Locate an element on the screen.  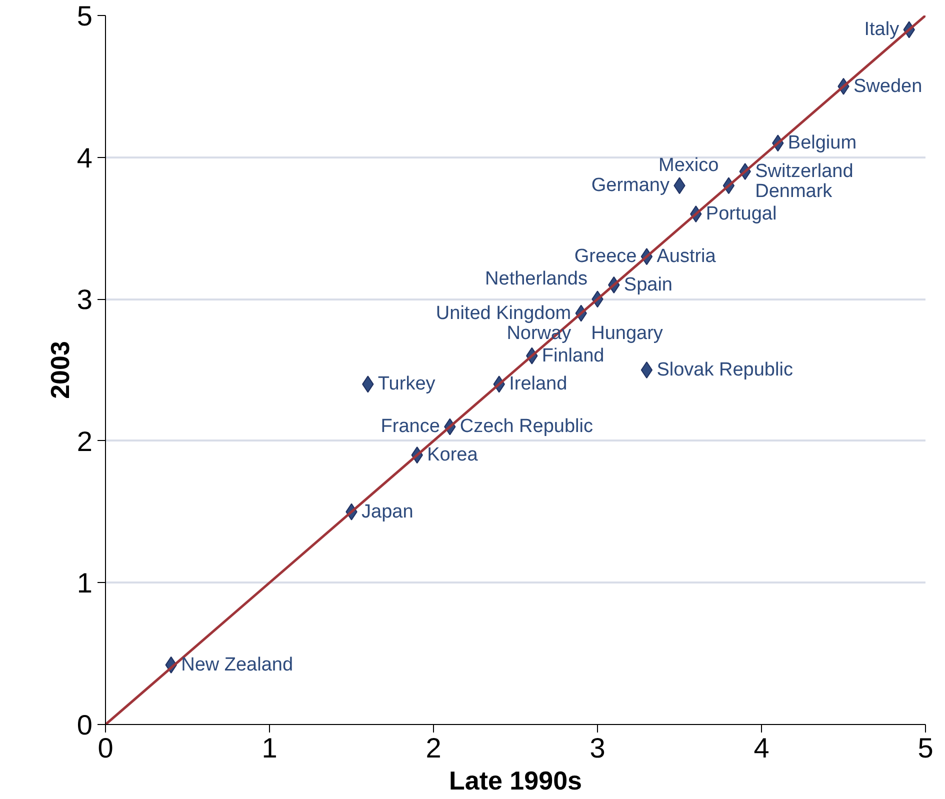
annotation: Hungary is located at coordinates (627, 333).